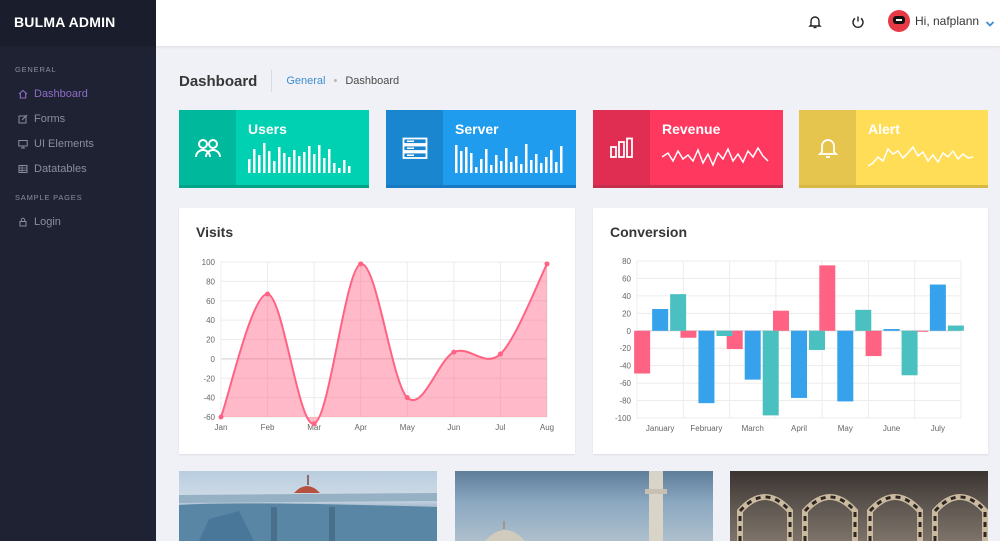 This screenshot has height=541, width=1000. I want to click on image-card-minaret, so click(584, 506).